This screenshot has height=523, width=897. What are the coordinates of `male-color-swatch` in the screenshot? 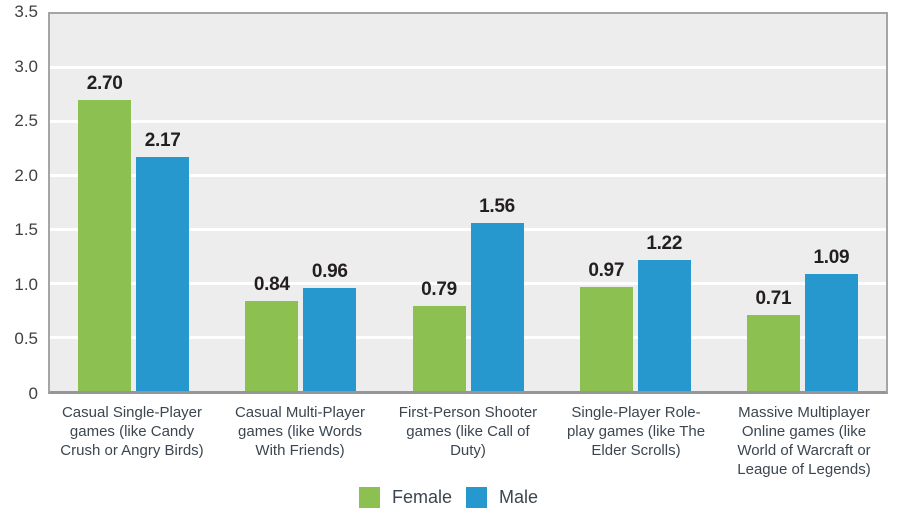 It's located at (476, 497).